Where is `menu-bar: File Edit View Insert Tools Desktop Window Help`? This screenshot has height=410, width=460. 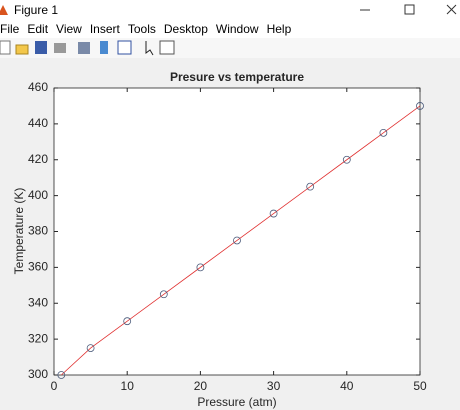 menu-bar: File Edit View Insert Tools Desktop Window Help is located at coordinates (230, 29).